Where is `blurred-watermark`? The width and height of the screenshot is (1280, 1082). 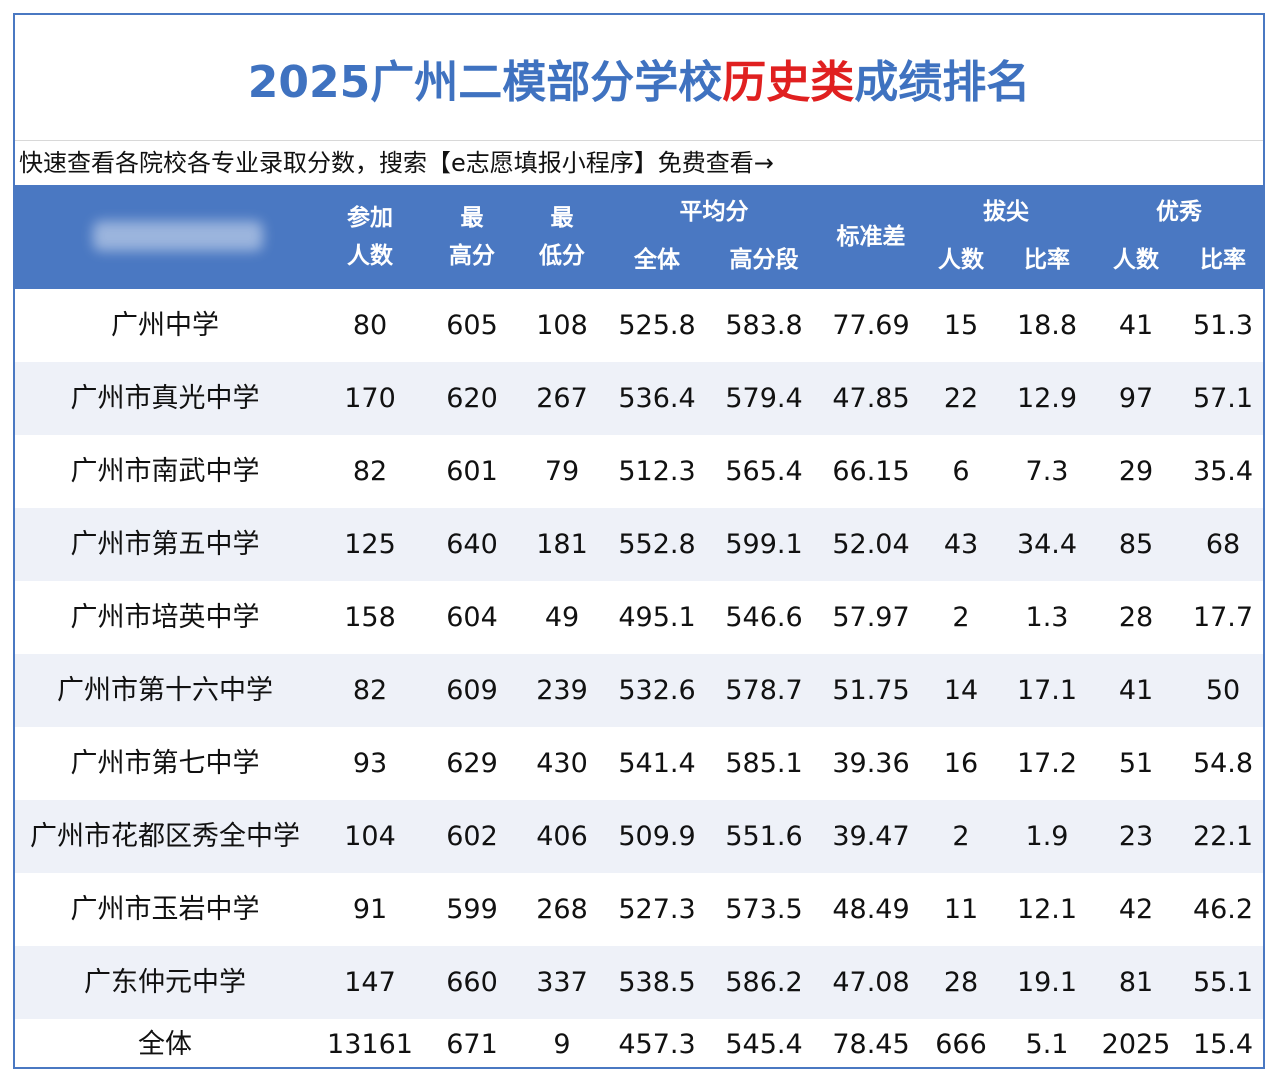
blurred-watermark is located at coordinates (178, 236).